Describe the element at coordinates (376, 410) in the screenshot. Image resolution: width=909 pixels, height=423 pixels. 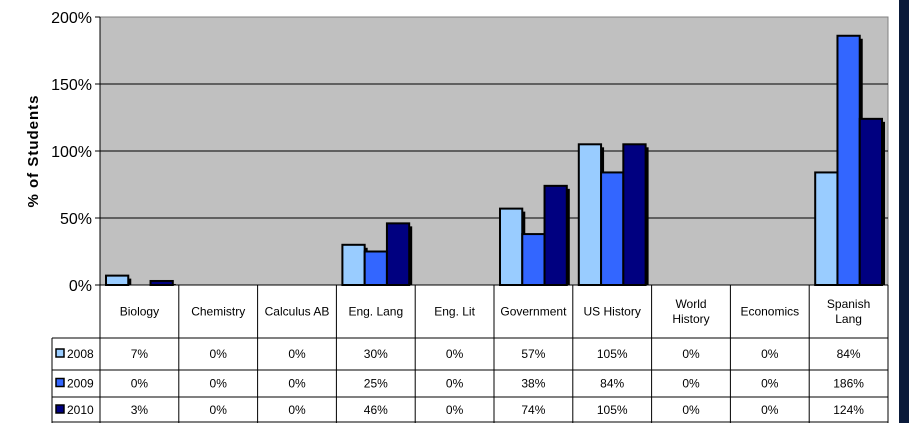
I see `cell-value: 46%` at that location.